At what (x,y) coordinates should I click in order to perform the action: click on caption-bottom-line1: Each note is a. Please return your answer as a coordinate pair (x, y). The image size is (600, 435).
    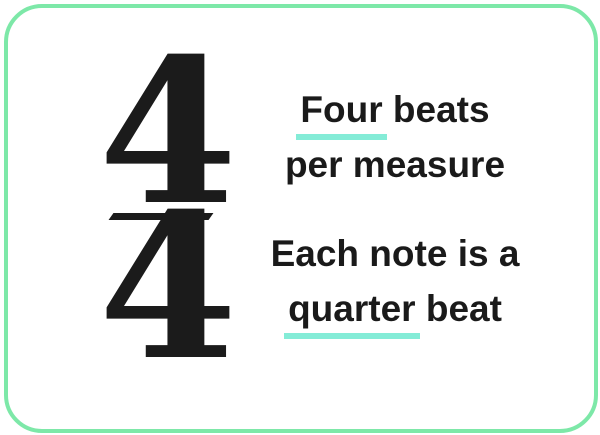
    Looking at the image, I should click on (395, 253).